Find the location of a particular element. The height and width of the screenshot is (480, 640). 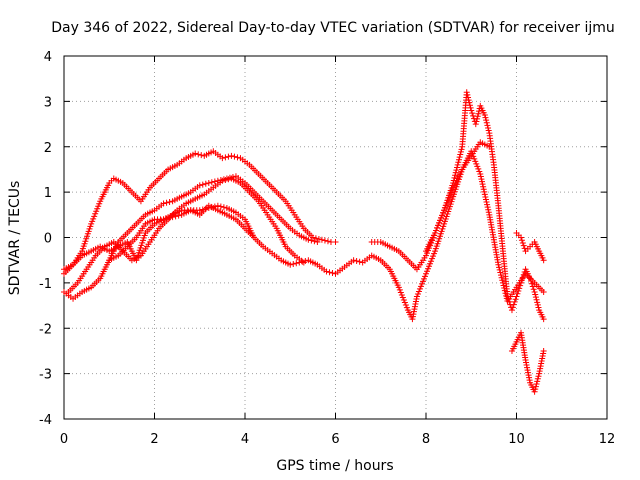

x-tick-label: 10 is located at coordinates (516, 439).